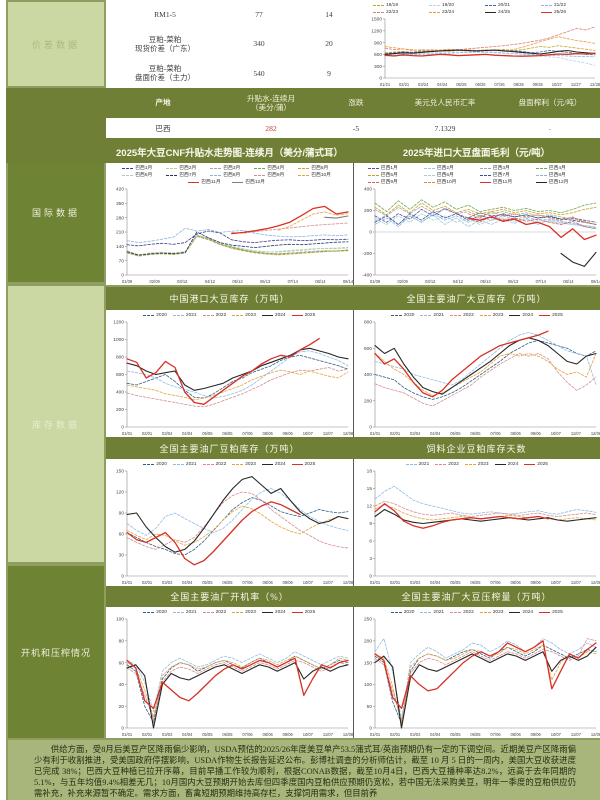 The height and width of the screenshot is (800, 600). What do you see at coordinates (430, 281) in the screenshot?
I see `svg-text: 03/12` at bounding box center [430, 281].